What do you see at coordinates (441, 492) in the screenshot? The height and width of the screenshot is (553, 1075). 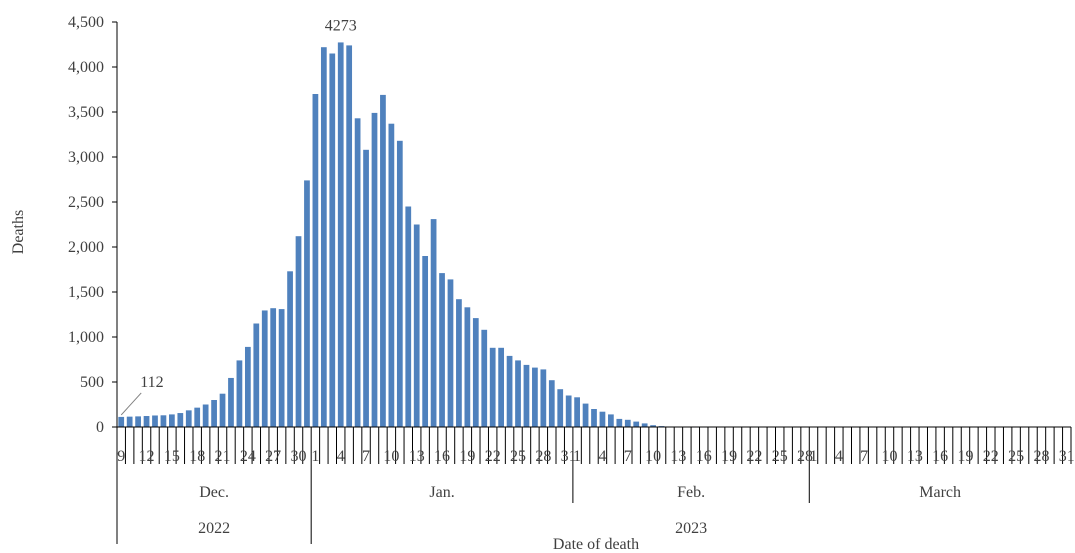 I see `x-month-label: Jan.` at bounding box center [441, 492].